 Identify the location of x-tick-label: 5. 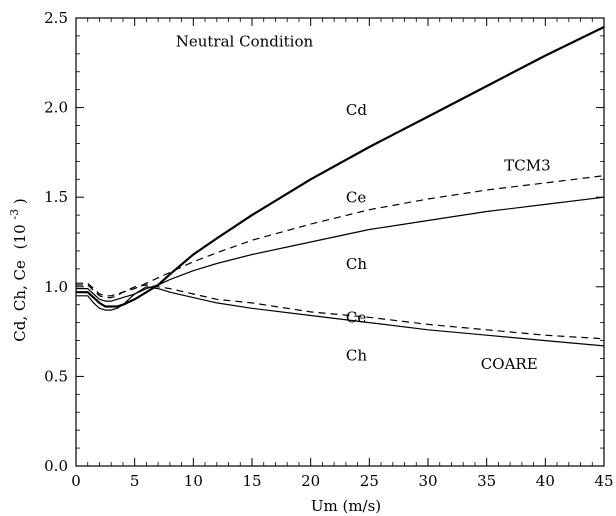
(135, 481).